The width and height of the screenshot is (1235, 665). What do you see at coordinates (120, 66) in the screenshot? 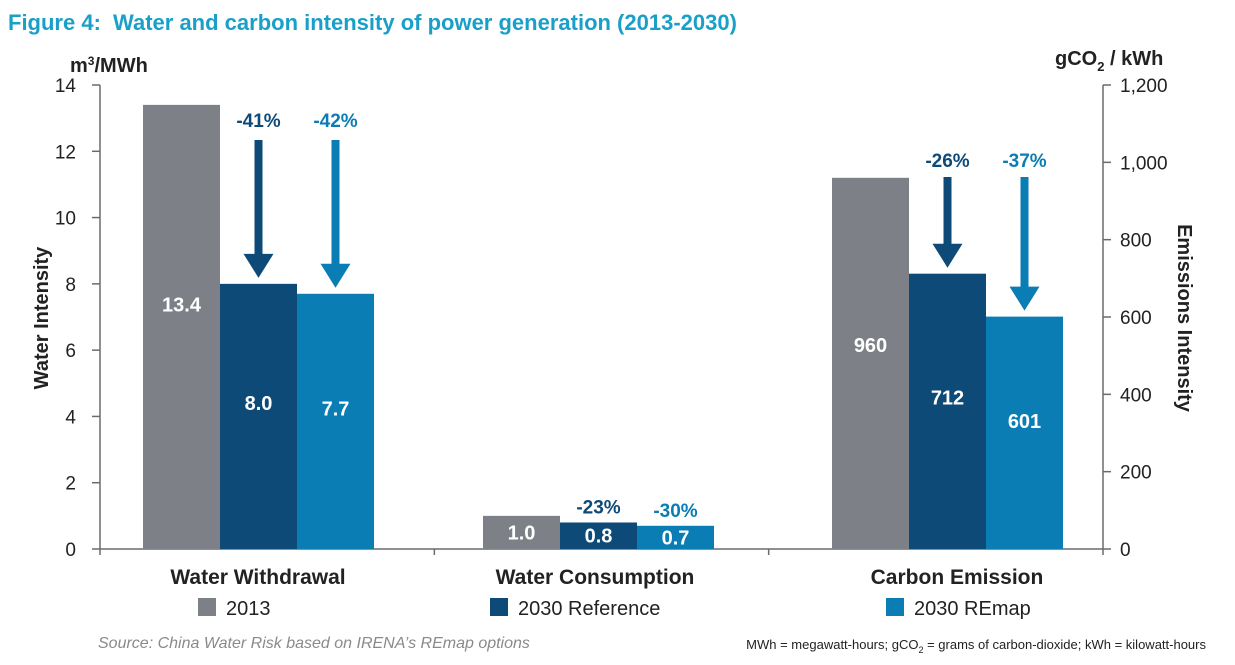
I see `left-unit-rest: /MWh` at bounding box center [120, 66].